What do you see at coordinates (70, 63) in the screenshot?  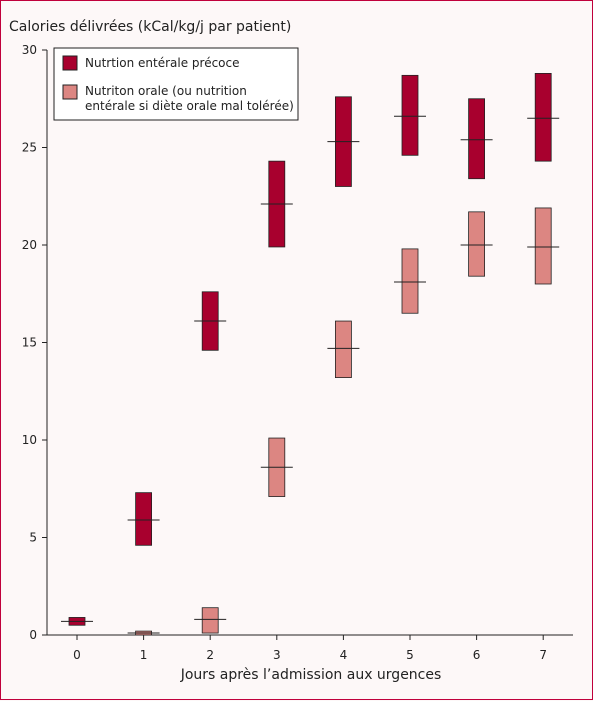 I see `legend-swatch-enteral` at bounding box center [70, 63].